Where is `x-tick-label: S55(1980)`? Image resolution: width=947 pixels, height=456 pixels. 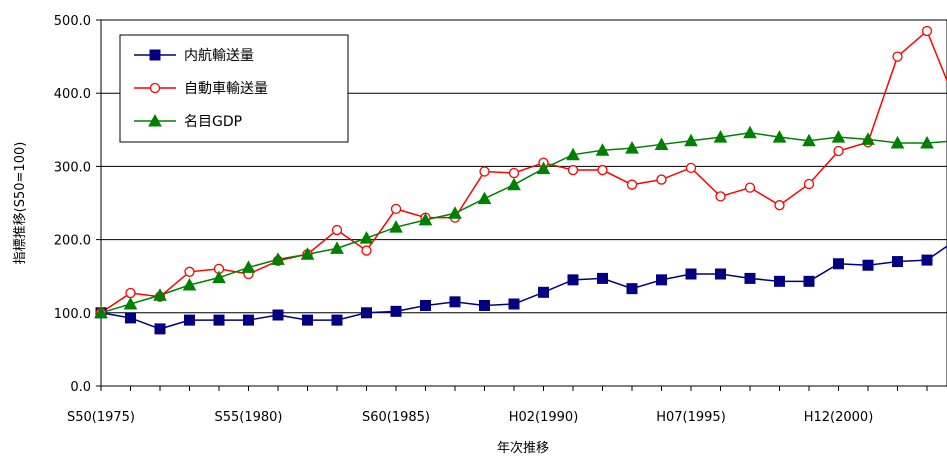
x-tick-label: S55(1980) is located at coordinates (248, 417).